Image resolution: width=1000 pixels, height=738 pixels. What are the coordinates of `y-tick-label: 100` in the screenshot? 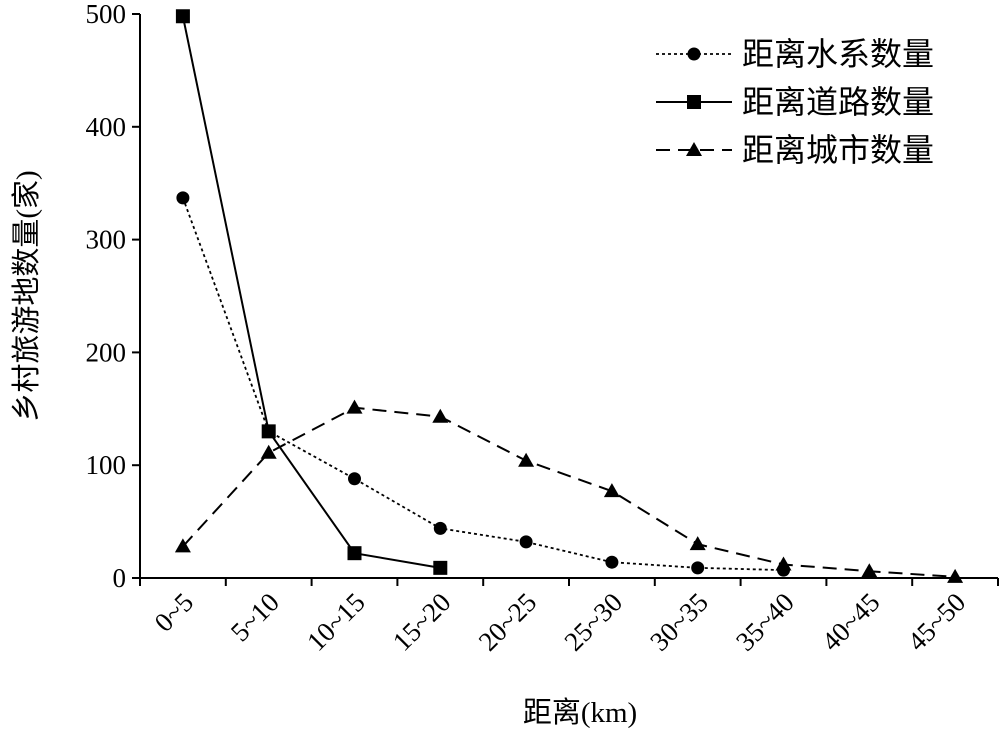 It's located at (106, 465).